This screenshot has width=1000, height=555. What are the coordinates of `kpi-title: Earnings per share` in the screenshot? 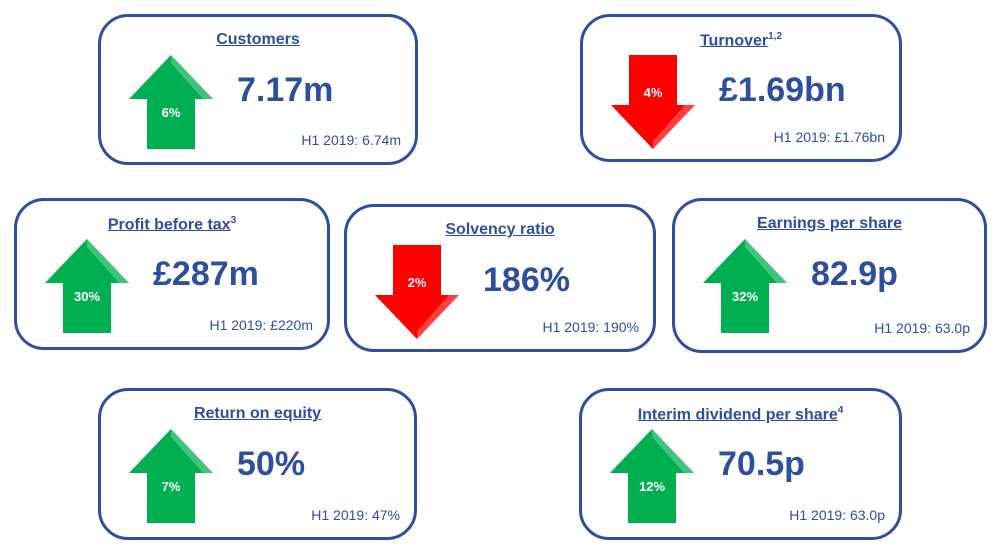 It's located at (829, 224).